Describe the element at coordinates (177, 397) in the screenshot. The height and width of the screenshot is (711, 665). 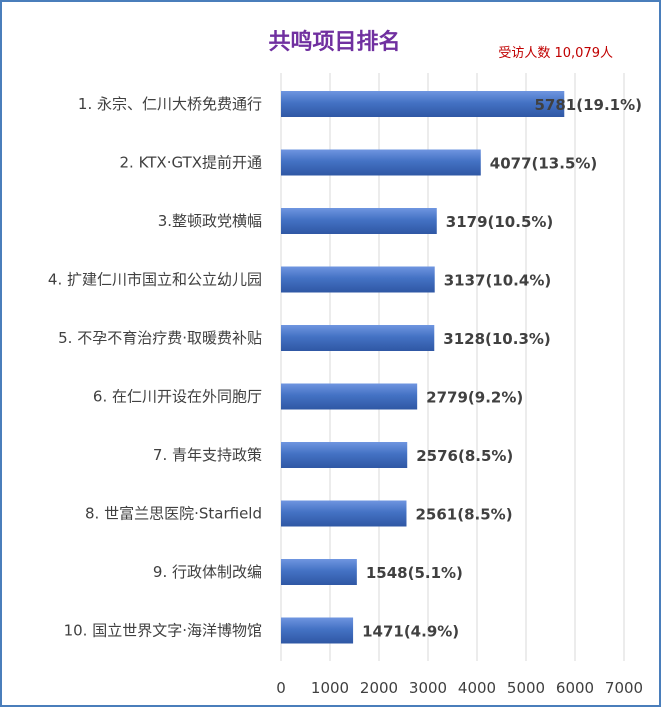
I see `category-label: 6. 在仁川开设在外同胞厅` at that location.